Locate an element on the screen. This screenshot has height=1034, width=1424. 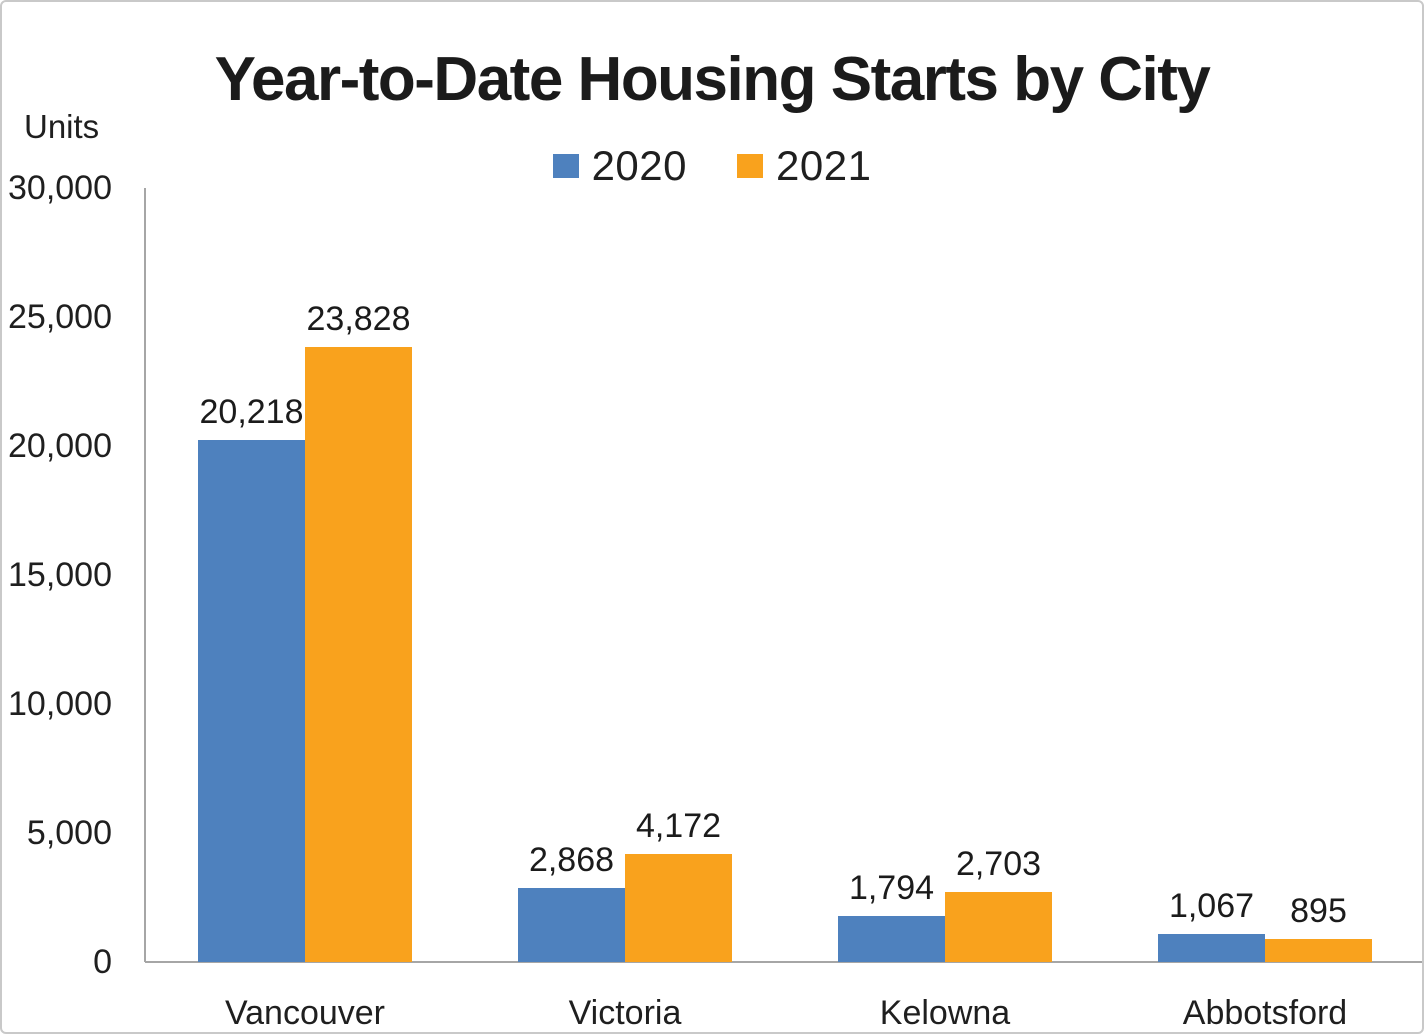
bar-2021-abbotsford is located at coordinates (1318, 950).